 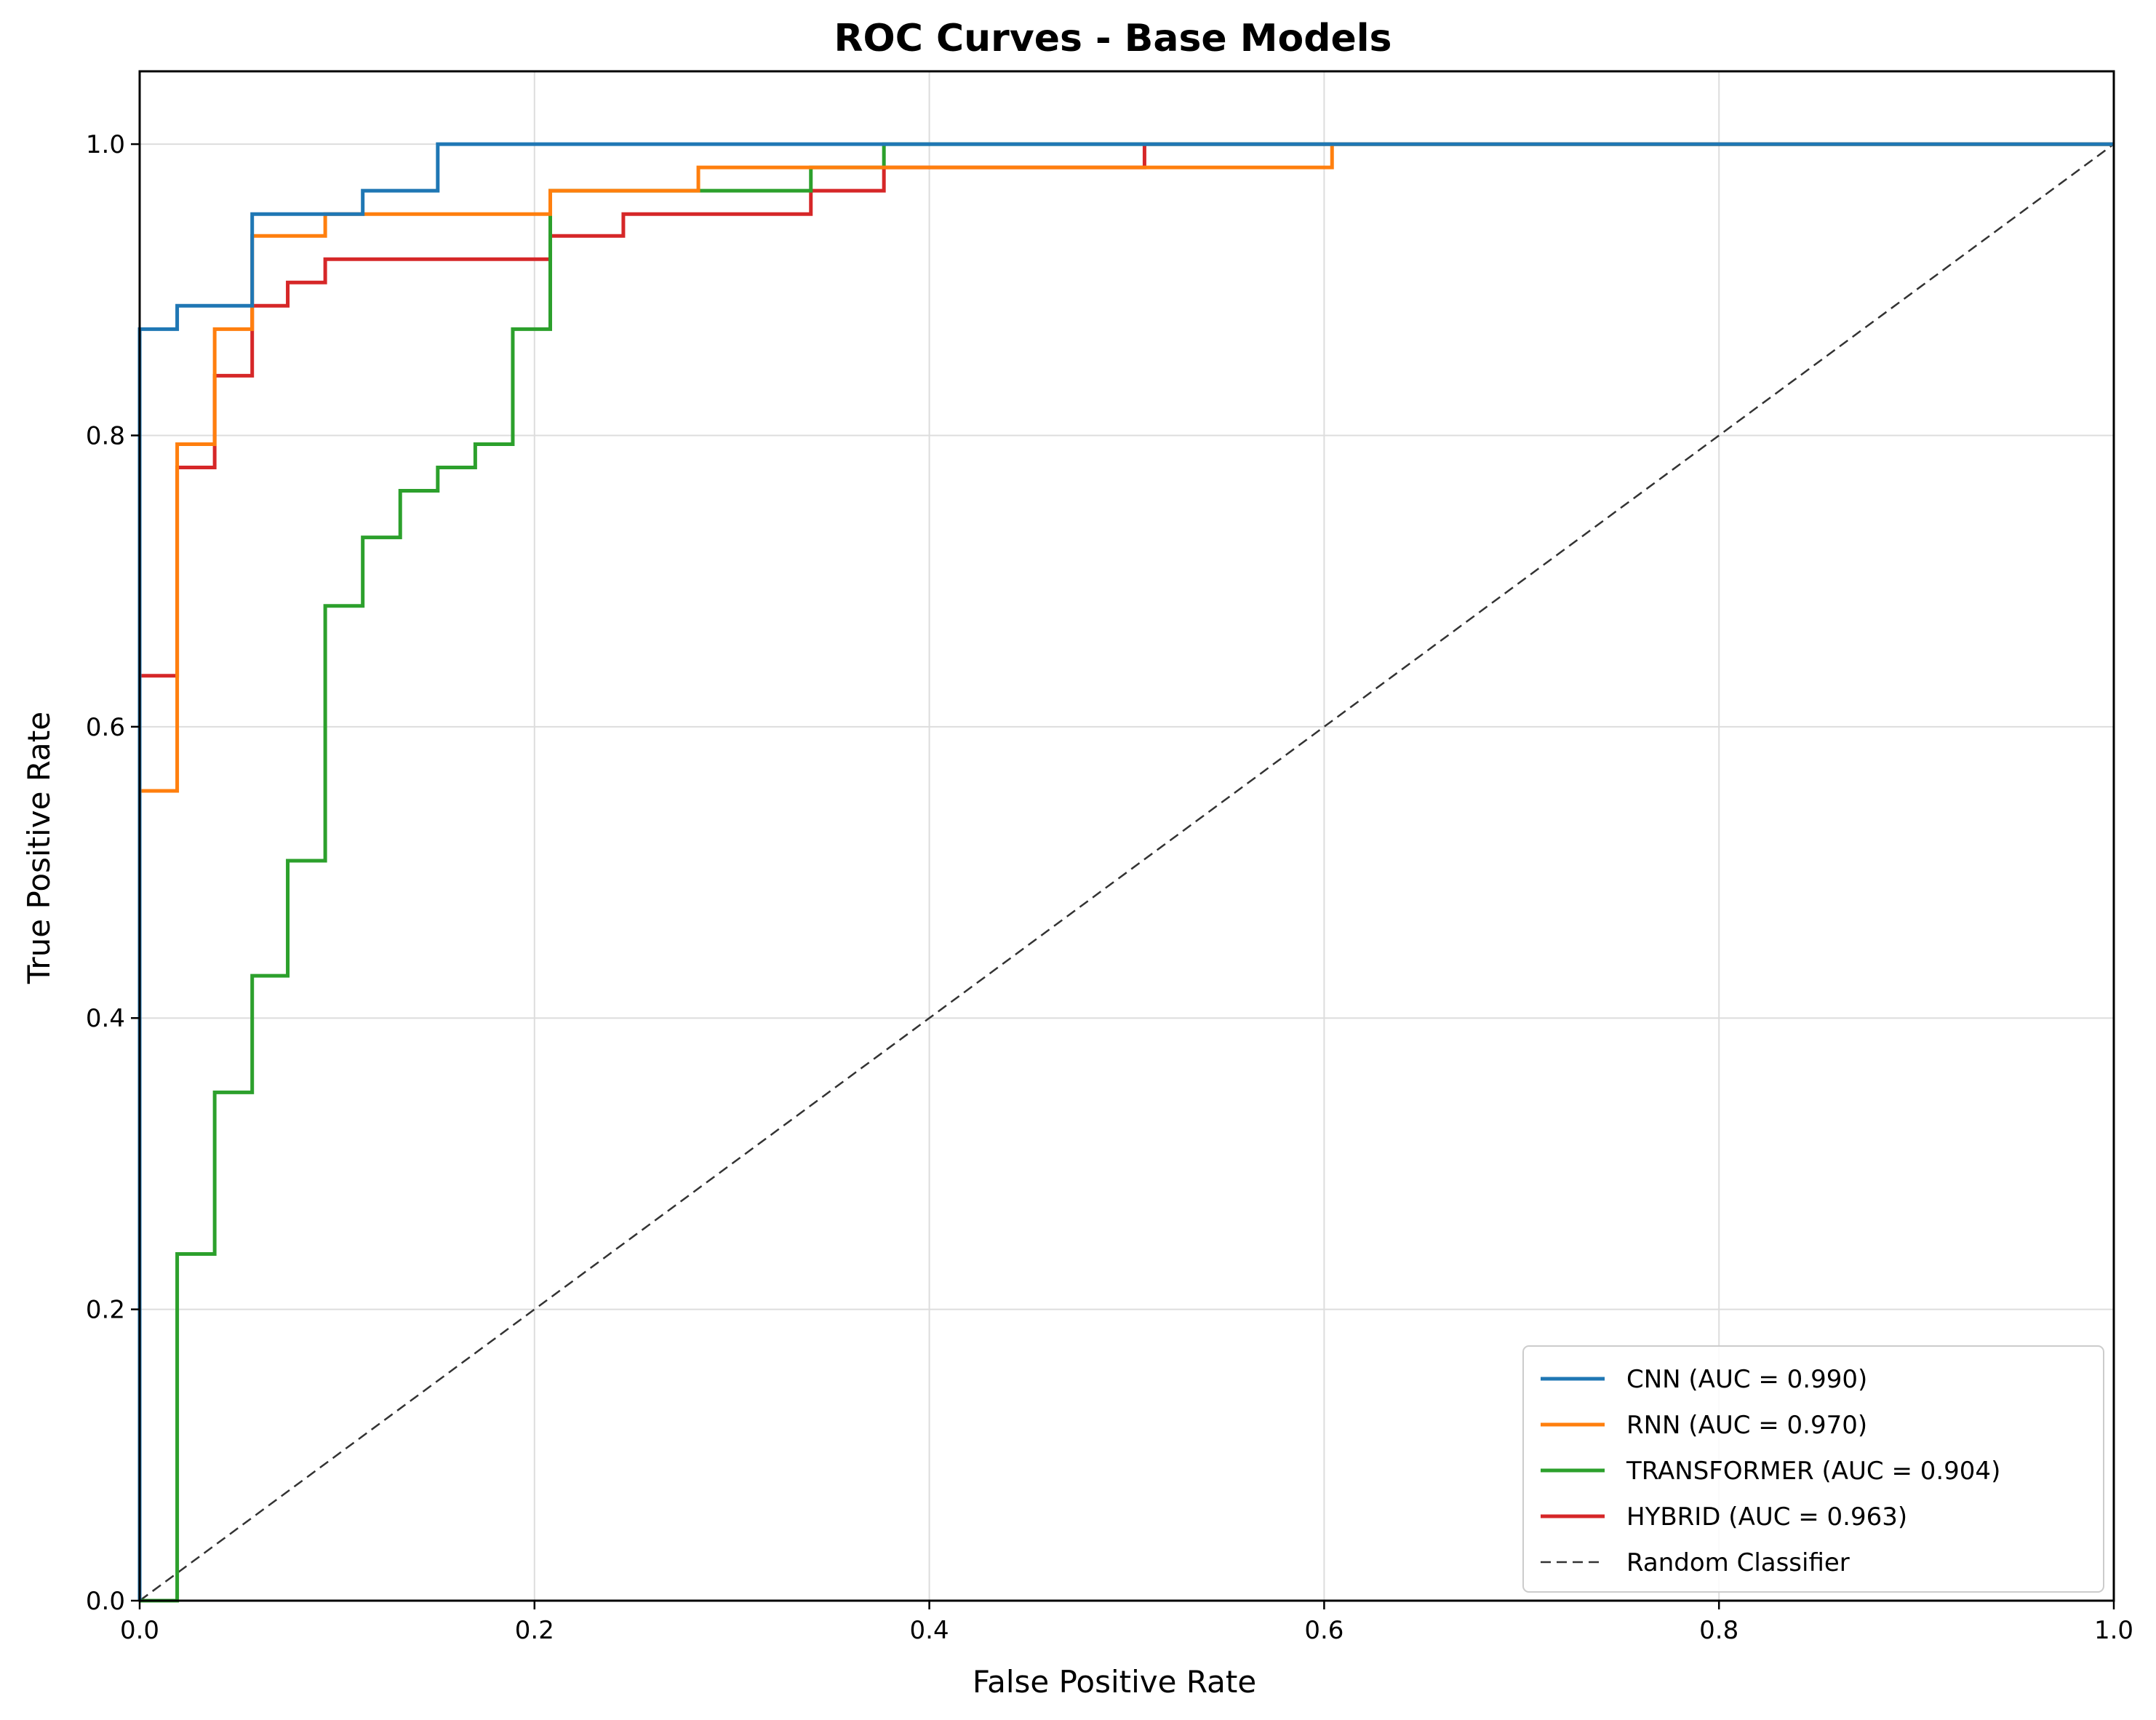 What do you see at coordinates (105, 1310) in the screenshot?
I see `y-tick-label: 0.2` at bounding box center [105, 1310].